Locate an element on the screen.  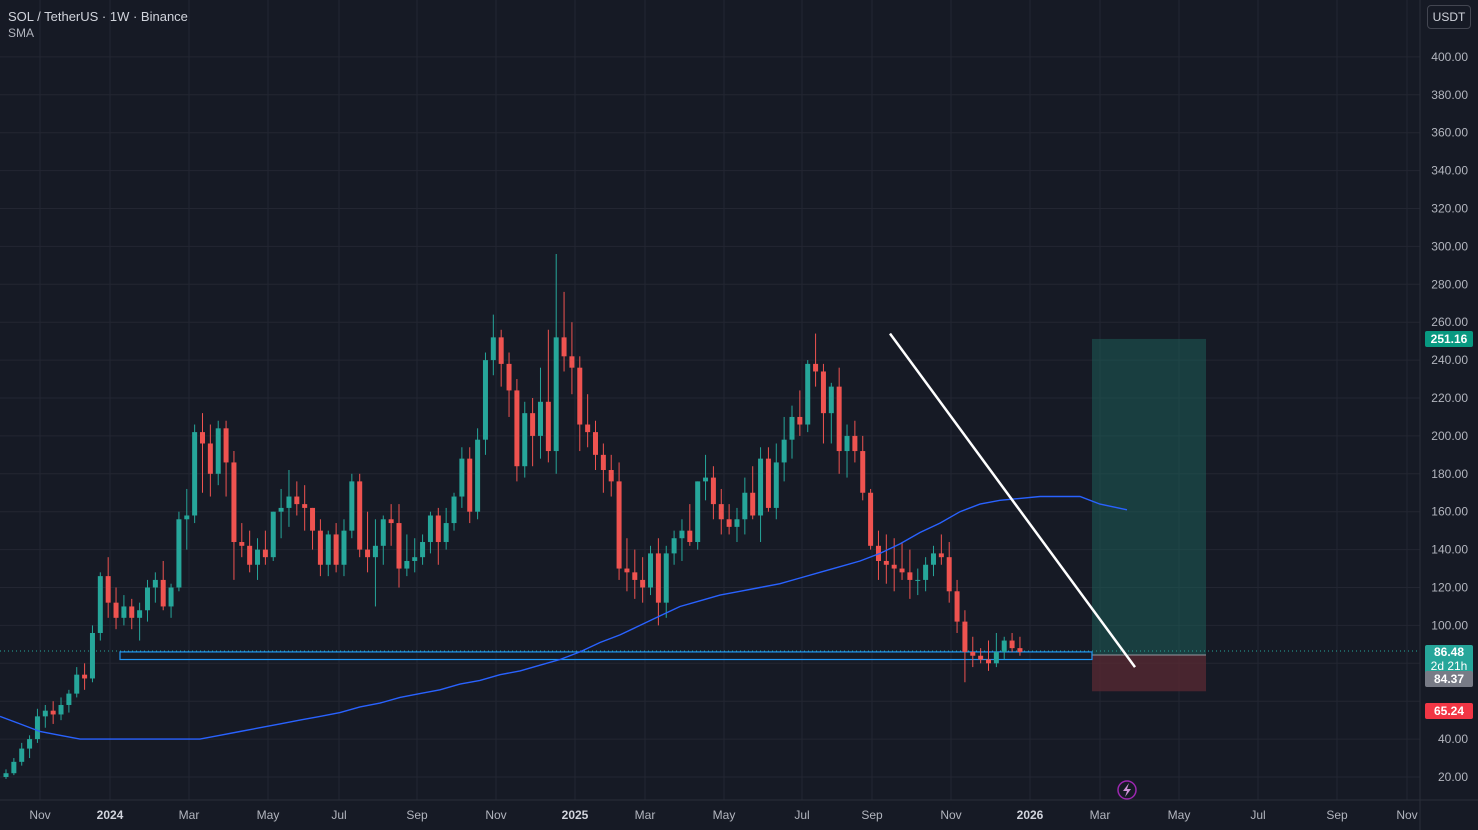
support-box is located at coordinates (606, 656).